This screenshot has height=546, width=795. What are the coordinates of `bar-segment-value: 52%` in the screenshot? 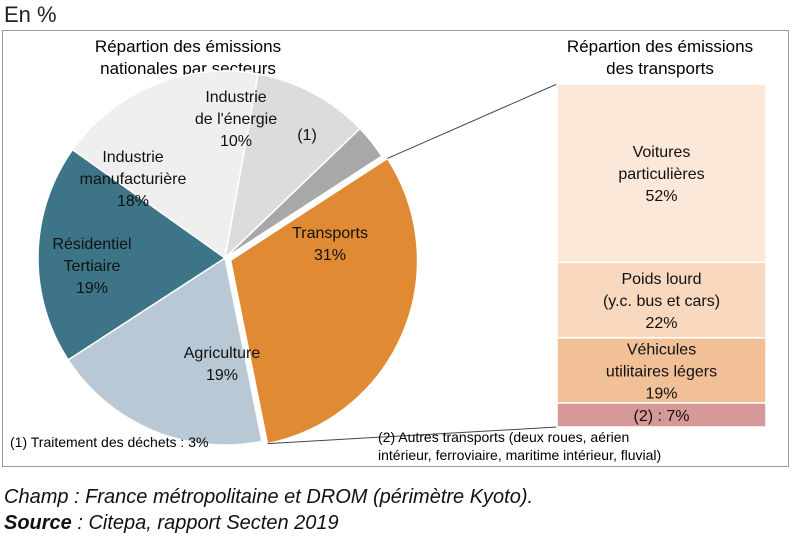 It's located at (661, 196).